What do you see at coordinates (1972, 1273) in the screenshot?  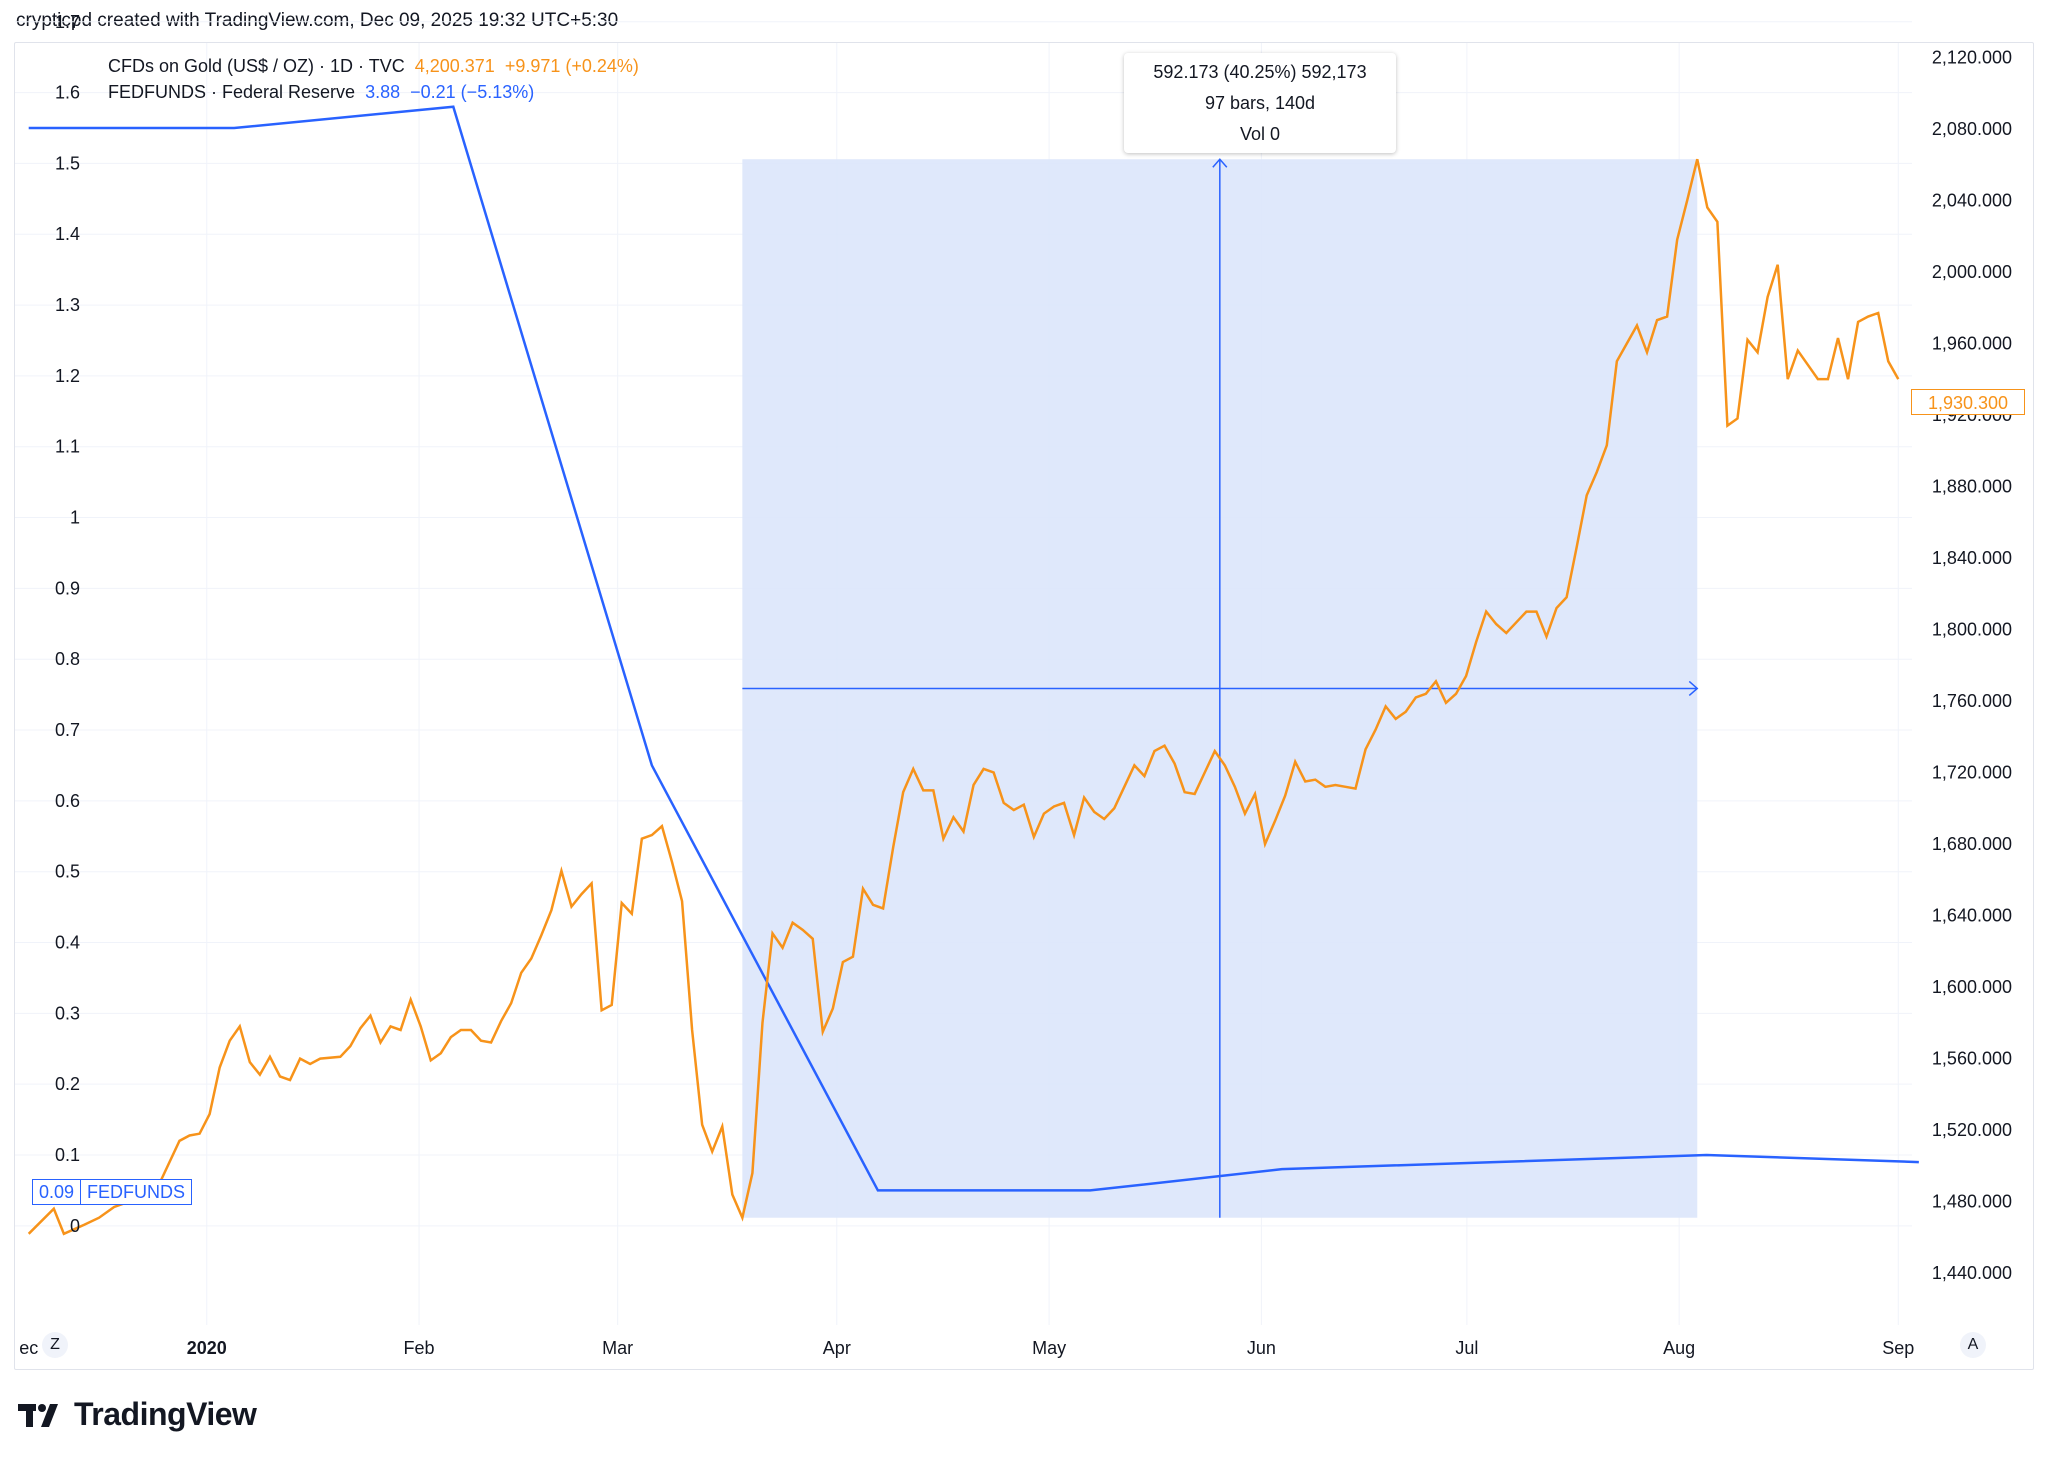 I see `right-axis-tick-label: 1,440.000` at bounding box center [1972, 1273].